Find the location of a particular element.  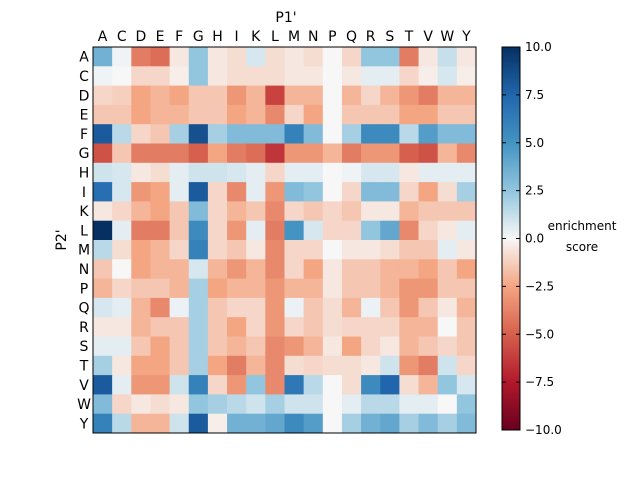

heatmap-cell-G-S is located at coordinates (390, 153).